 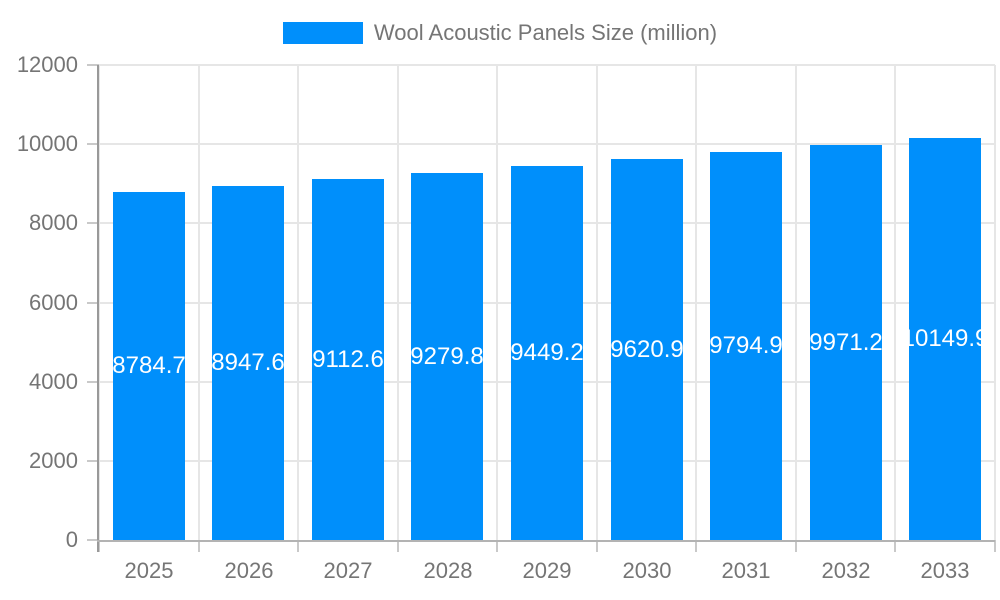 What do you see at coordinates (547, 570) in the screenshot?
I see `x-axis-label: 2029` at bounding box center [547, 570].